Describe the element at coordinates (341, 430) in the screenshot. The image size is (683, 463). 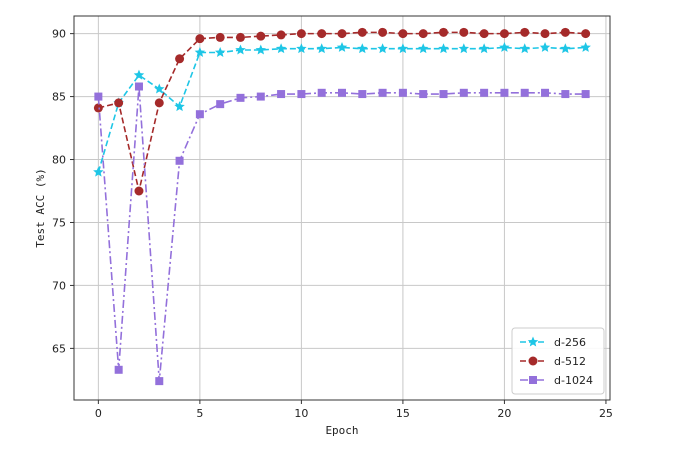
I see `x-axis-label: Epoch` at that location.